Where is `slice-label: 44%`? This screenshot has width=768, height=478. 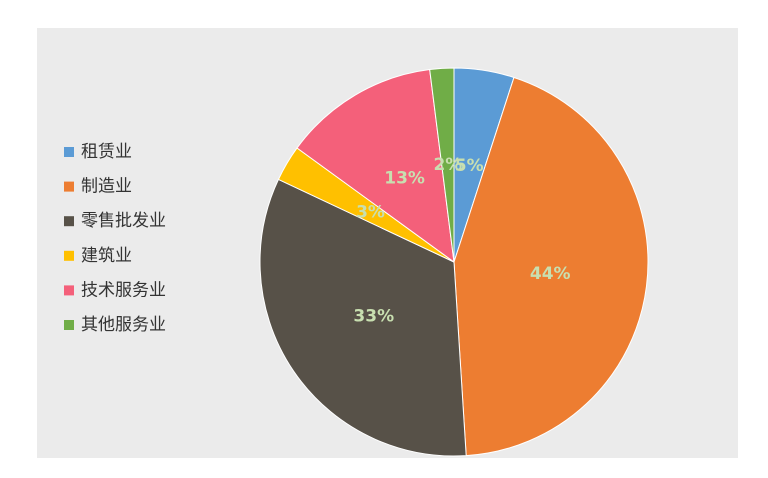 slice-label: 44% is located at coordinates (550, 274).